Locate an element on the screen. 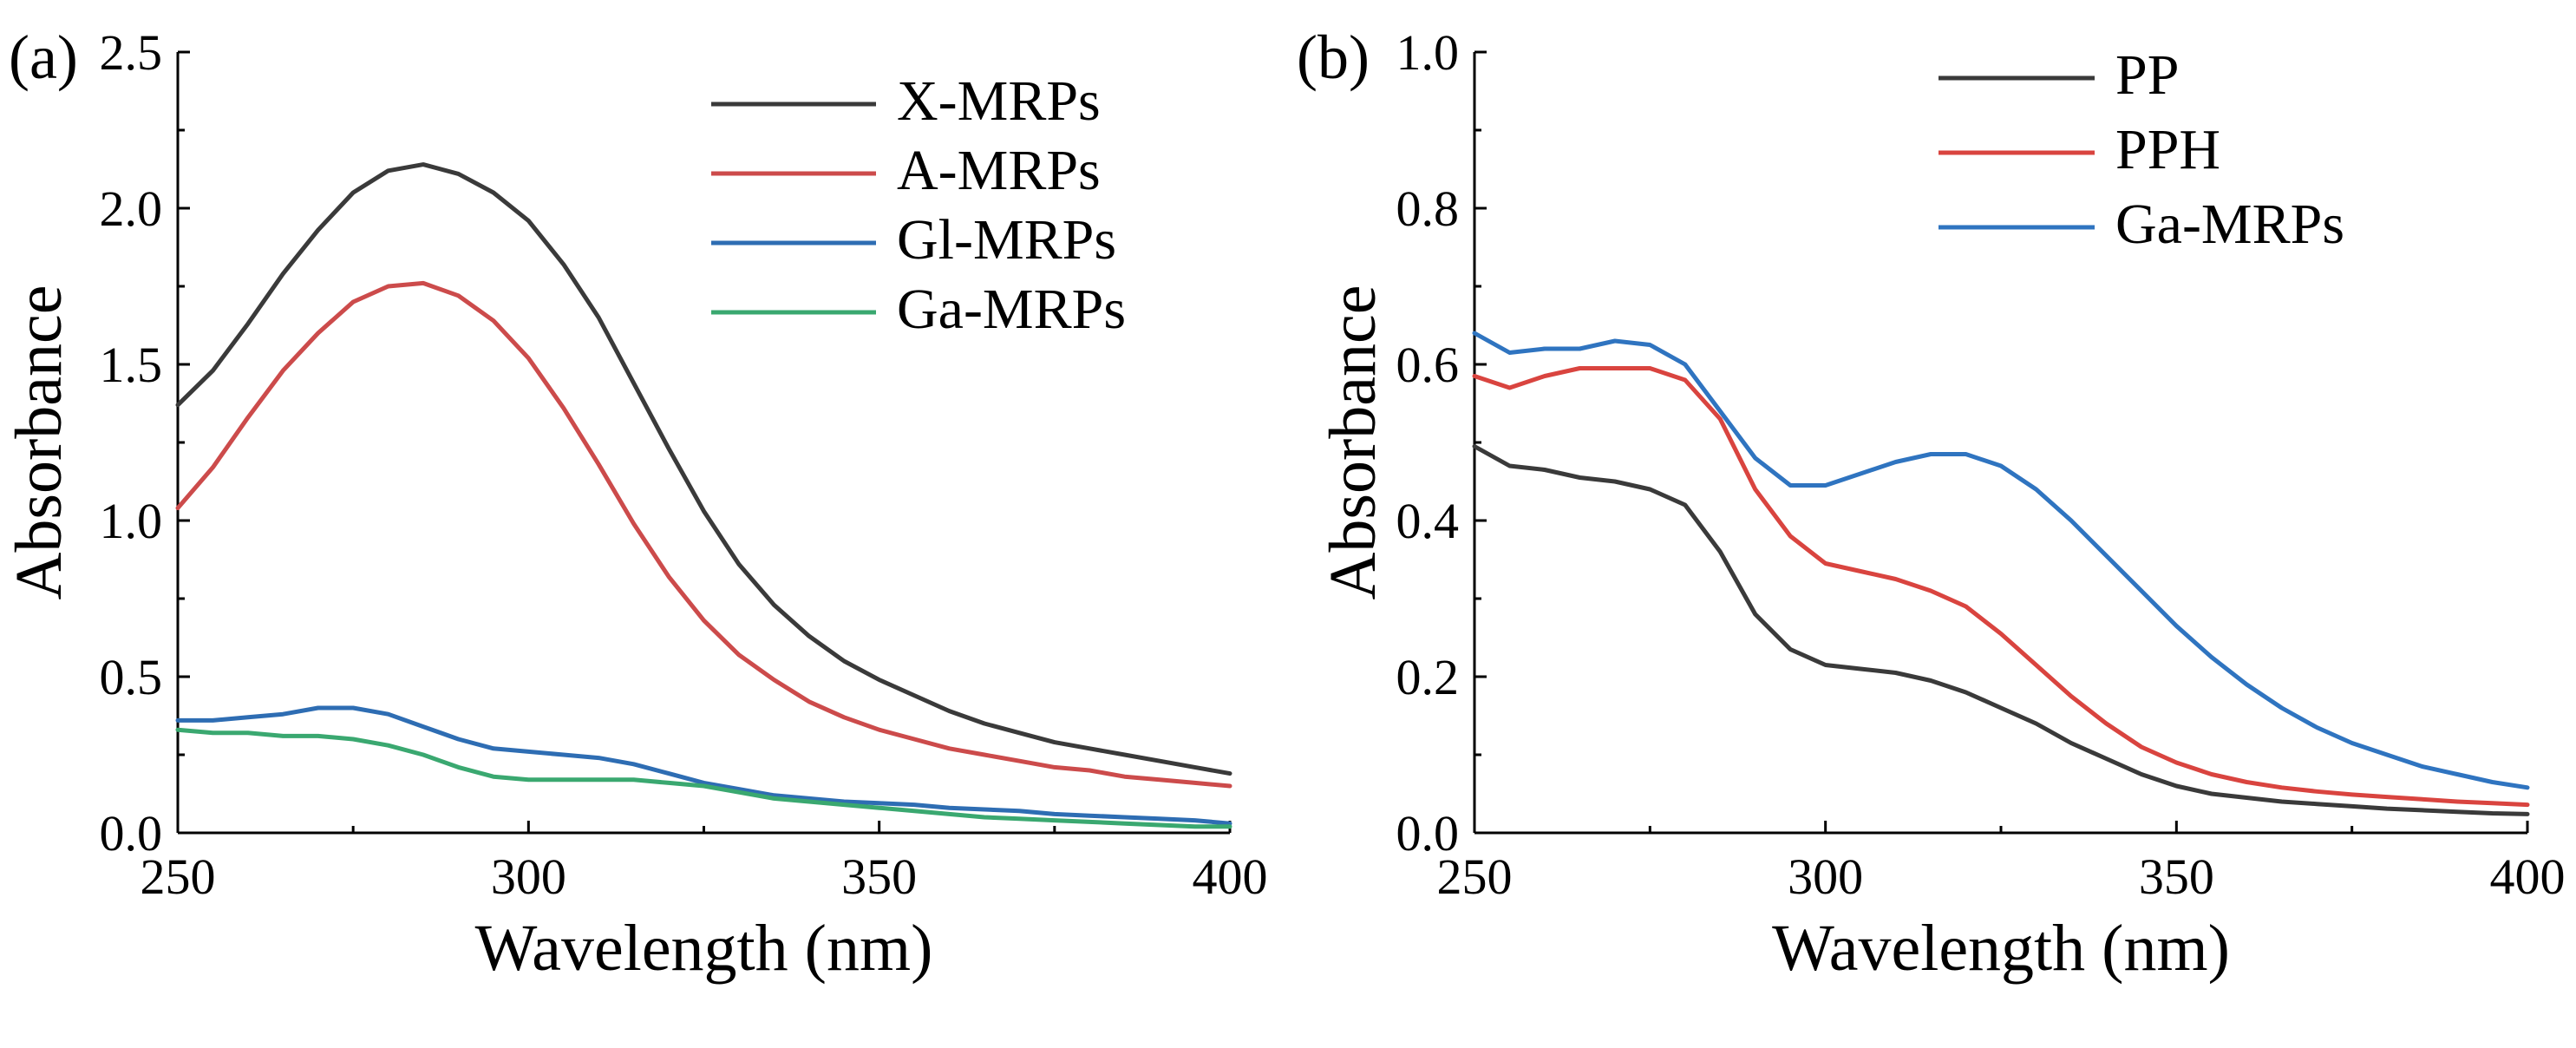 The image size is (2576, 1048). legend-label: A-MRPs is located at coordinates (999, 170).